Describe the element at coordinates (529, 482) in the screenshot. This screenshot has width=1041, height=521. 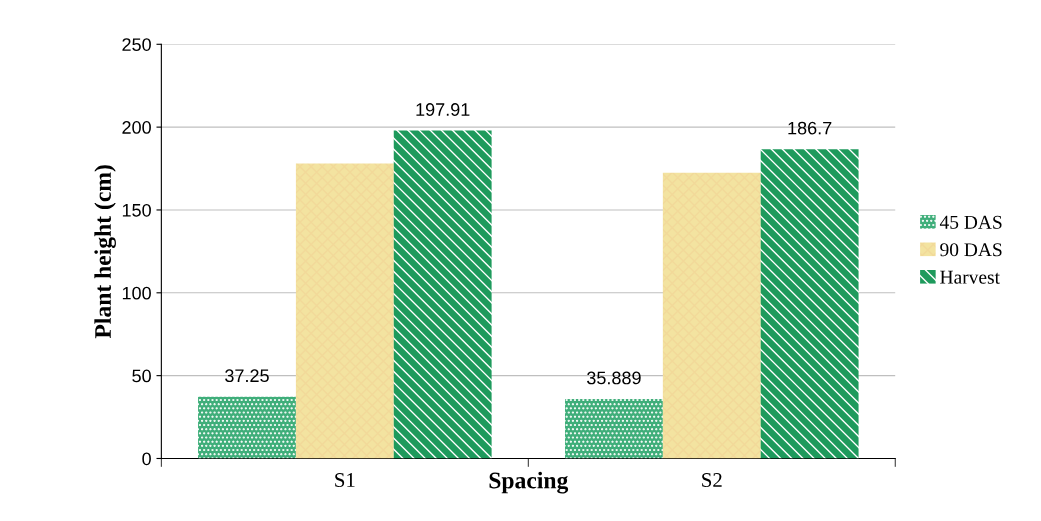
I see `x-axis-title: Spacing` at that location.